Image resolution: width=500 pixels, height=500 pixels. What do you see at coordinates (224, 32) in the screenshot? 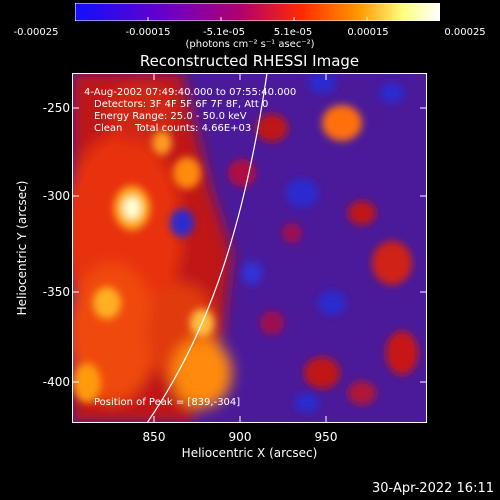
I see `colorbar-tick: -5.1e-05` at bounding box center [224, 32].